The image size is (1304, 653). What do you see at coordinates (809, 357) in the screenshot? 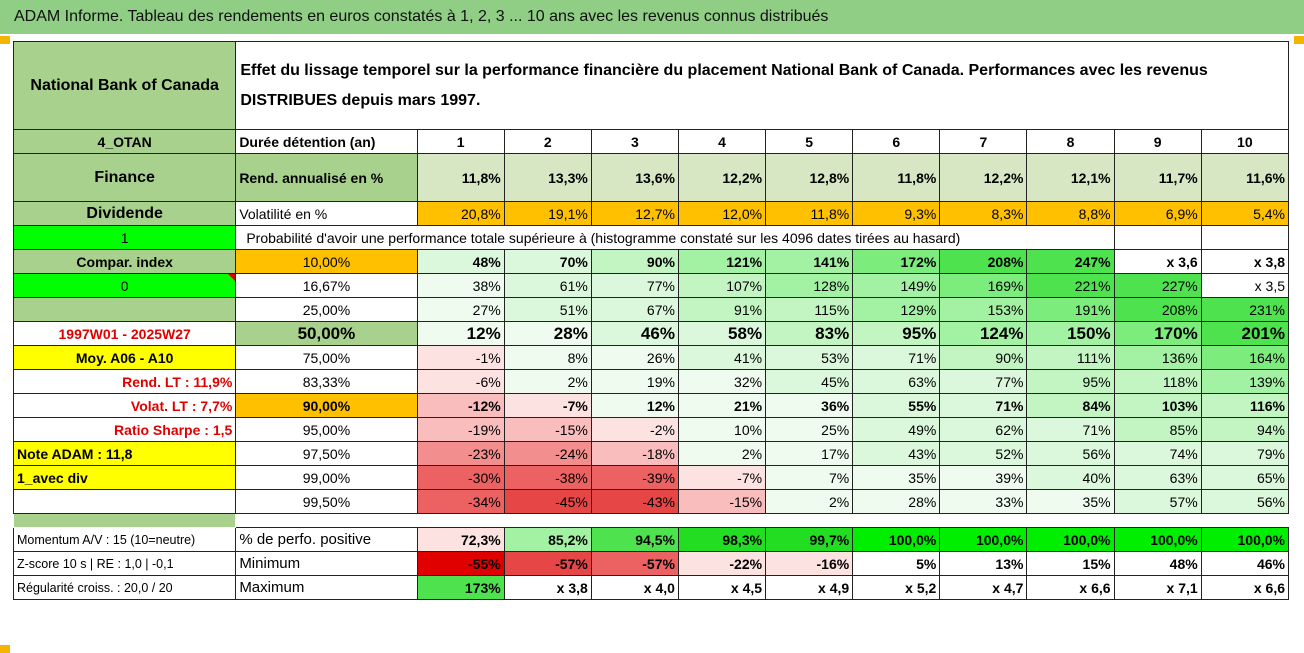
I see `distribution-cell: 53%` at bounding box center [809, 357].